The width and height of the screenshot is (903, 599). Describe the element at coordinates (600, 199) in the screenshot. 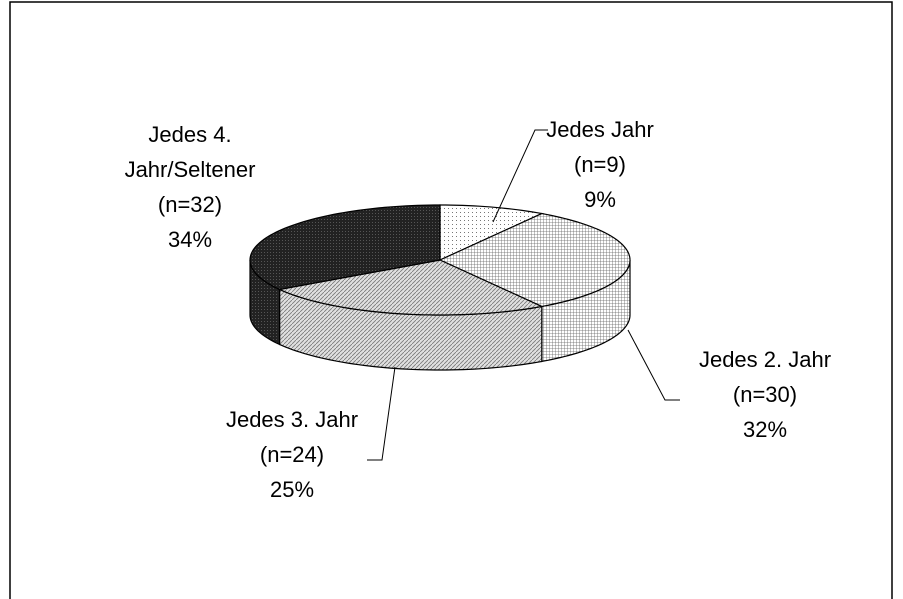

I see `value-label: 9%` at that location.